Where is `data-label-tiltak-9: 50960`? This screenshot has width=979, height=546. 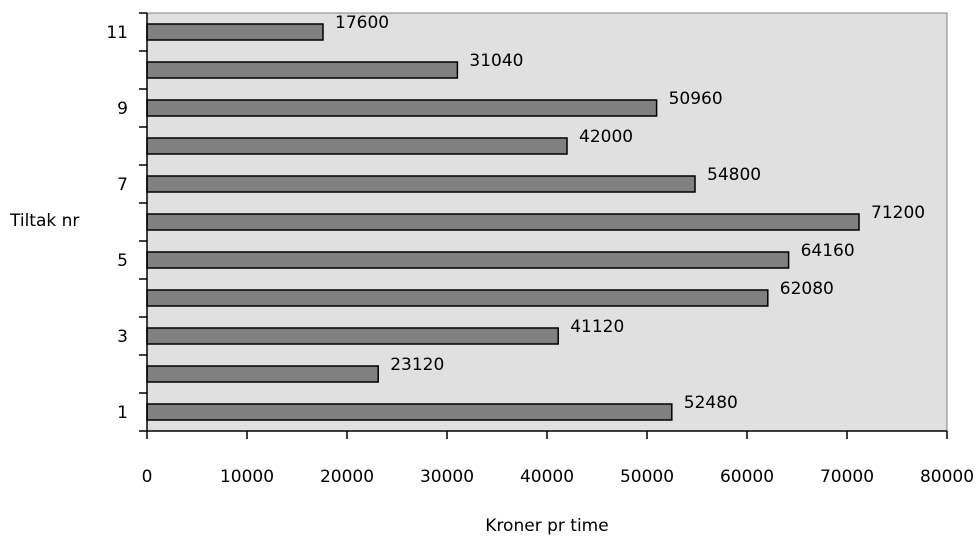 data-label-tiltak-9: 50960 is located at coordinates (696, 99).